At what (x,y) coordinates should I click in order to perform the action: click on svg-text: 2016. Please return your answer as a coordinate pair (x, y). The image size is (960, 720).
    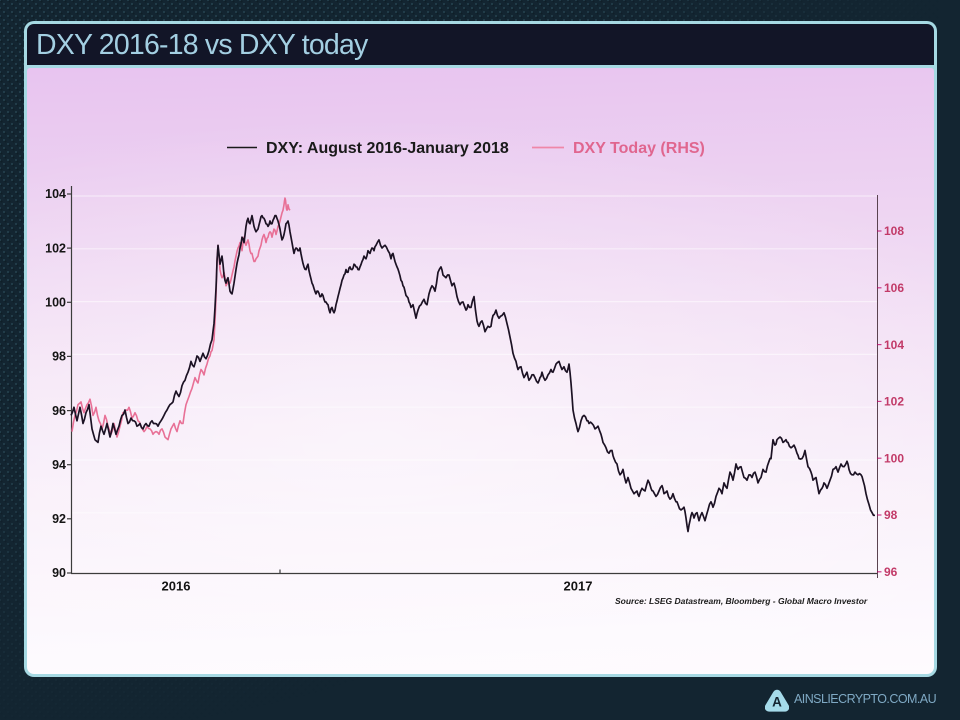
    Looking at the image, I should click on (176, 586).